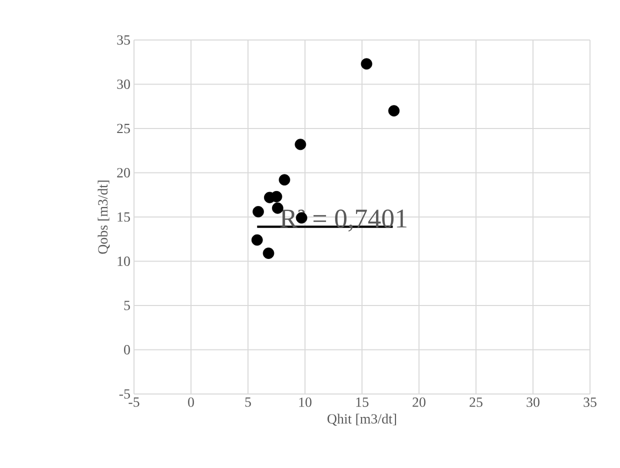  What do you see at coordinates (124, 394) in the screenshot?
I see `y-tick-label: -5` at bounding box center [124, 394].